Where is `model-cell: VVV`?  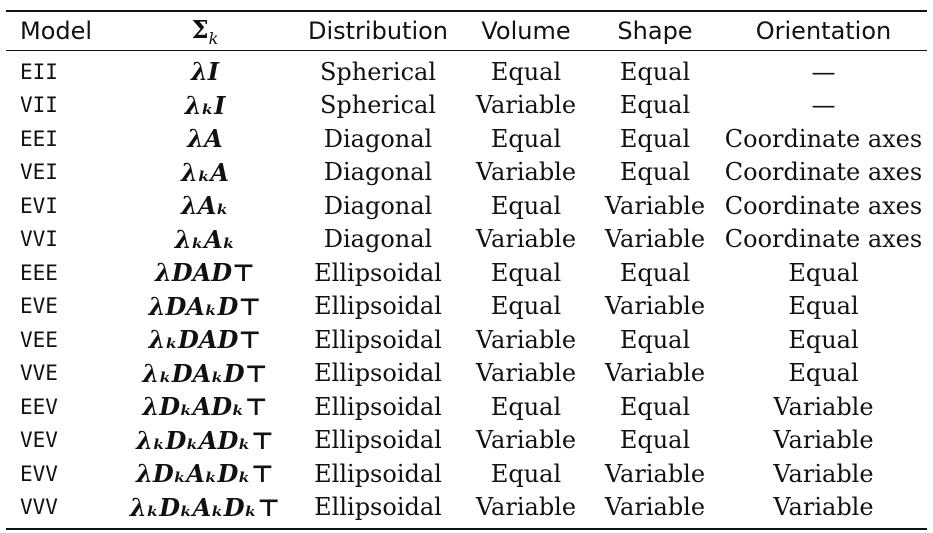
model-cell: VVV is located at coordinates (61, 510).